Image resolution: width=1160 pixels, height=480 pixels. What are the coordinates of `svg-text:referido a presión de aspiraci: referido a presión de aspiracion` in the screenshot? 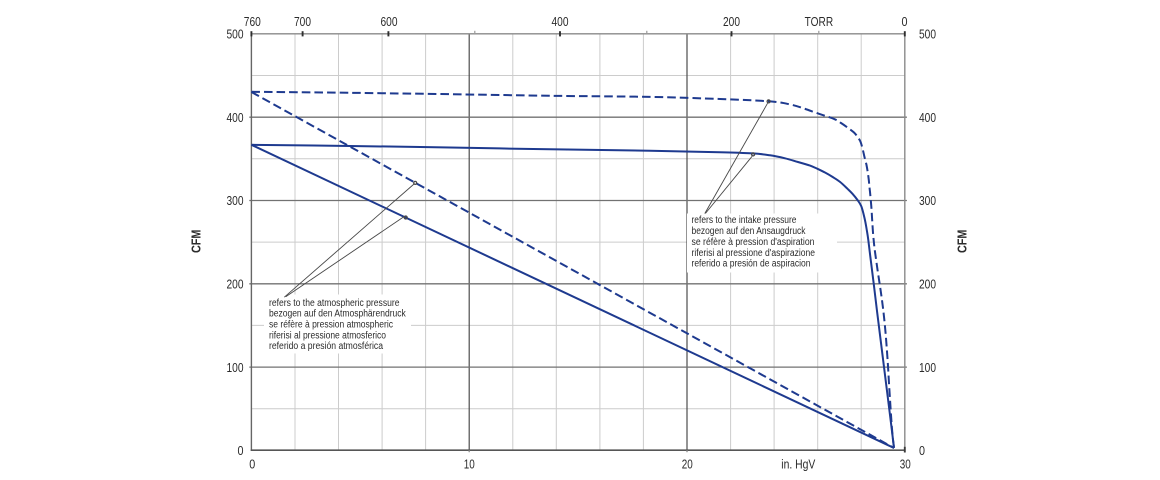 It's located at (751, 264).